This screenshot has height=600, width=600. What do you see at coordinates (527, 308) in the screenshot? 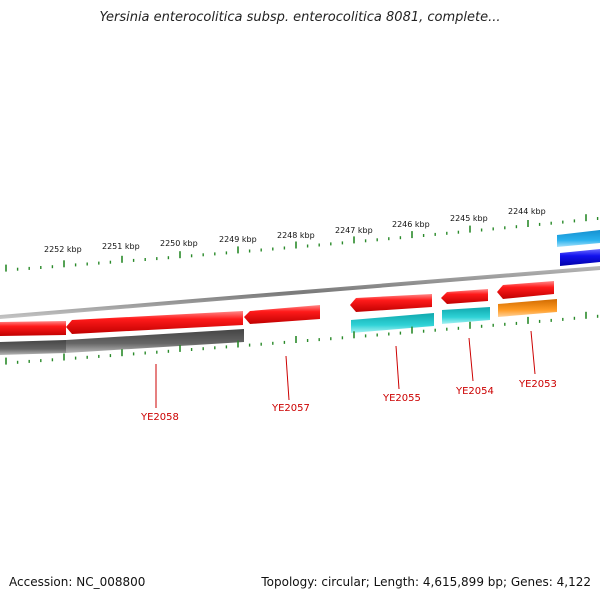
I see `gene-bar-ye2053` at bounding box center [527, 308].